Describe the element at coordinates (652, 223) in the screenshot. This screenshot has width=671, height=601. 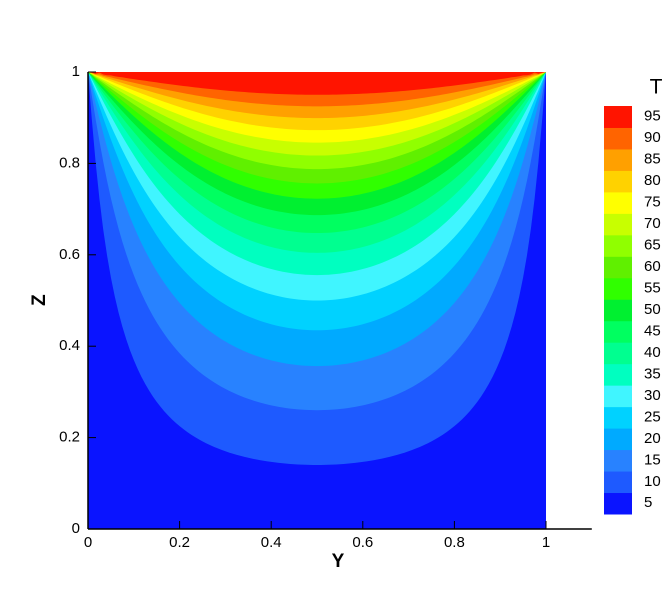
I see `legend-label: 70` at that location.